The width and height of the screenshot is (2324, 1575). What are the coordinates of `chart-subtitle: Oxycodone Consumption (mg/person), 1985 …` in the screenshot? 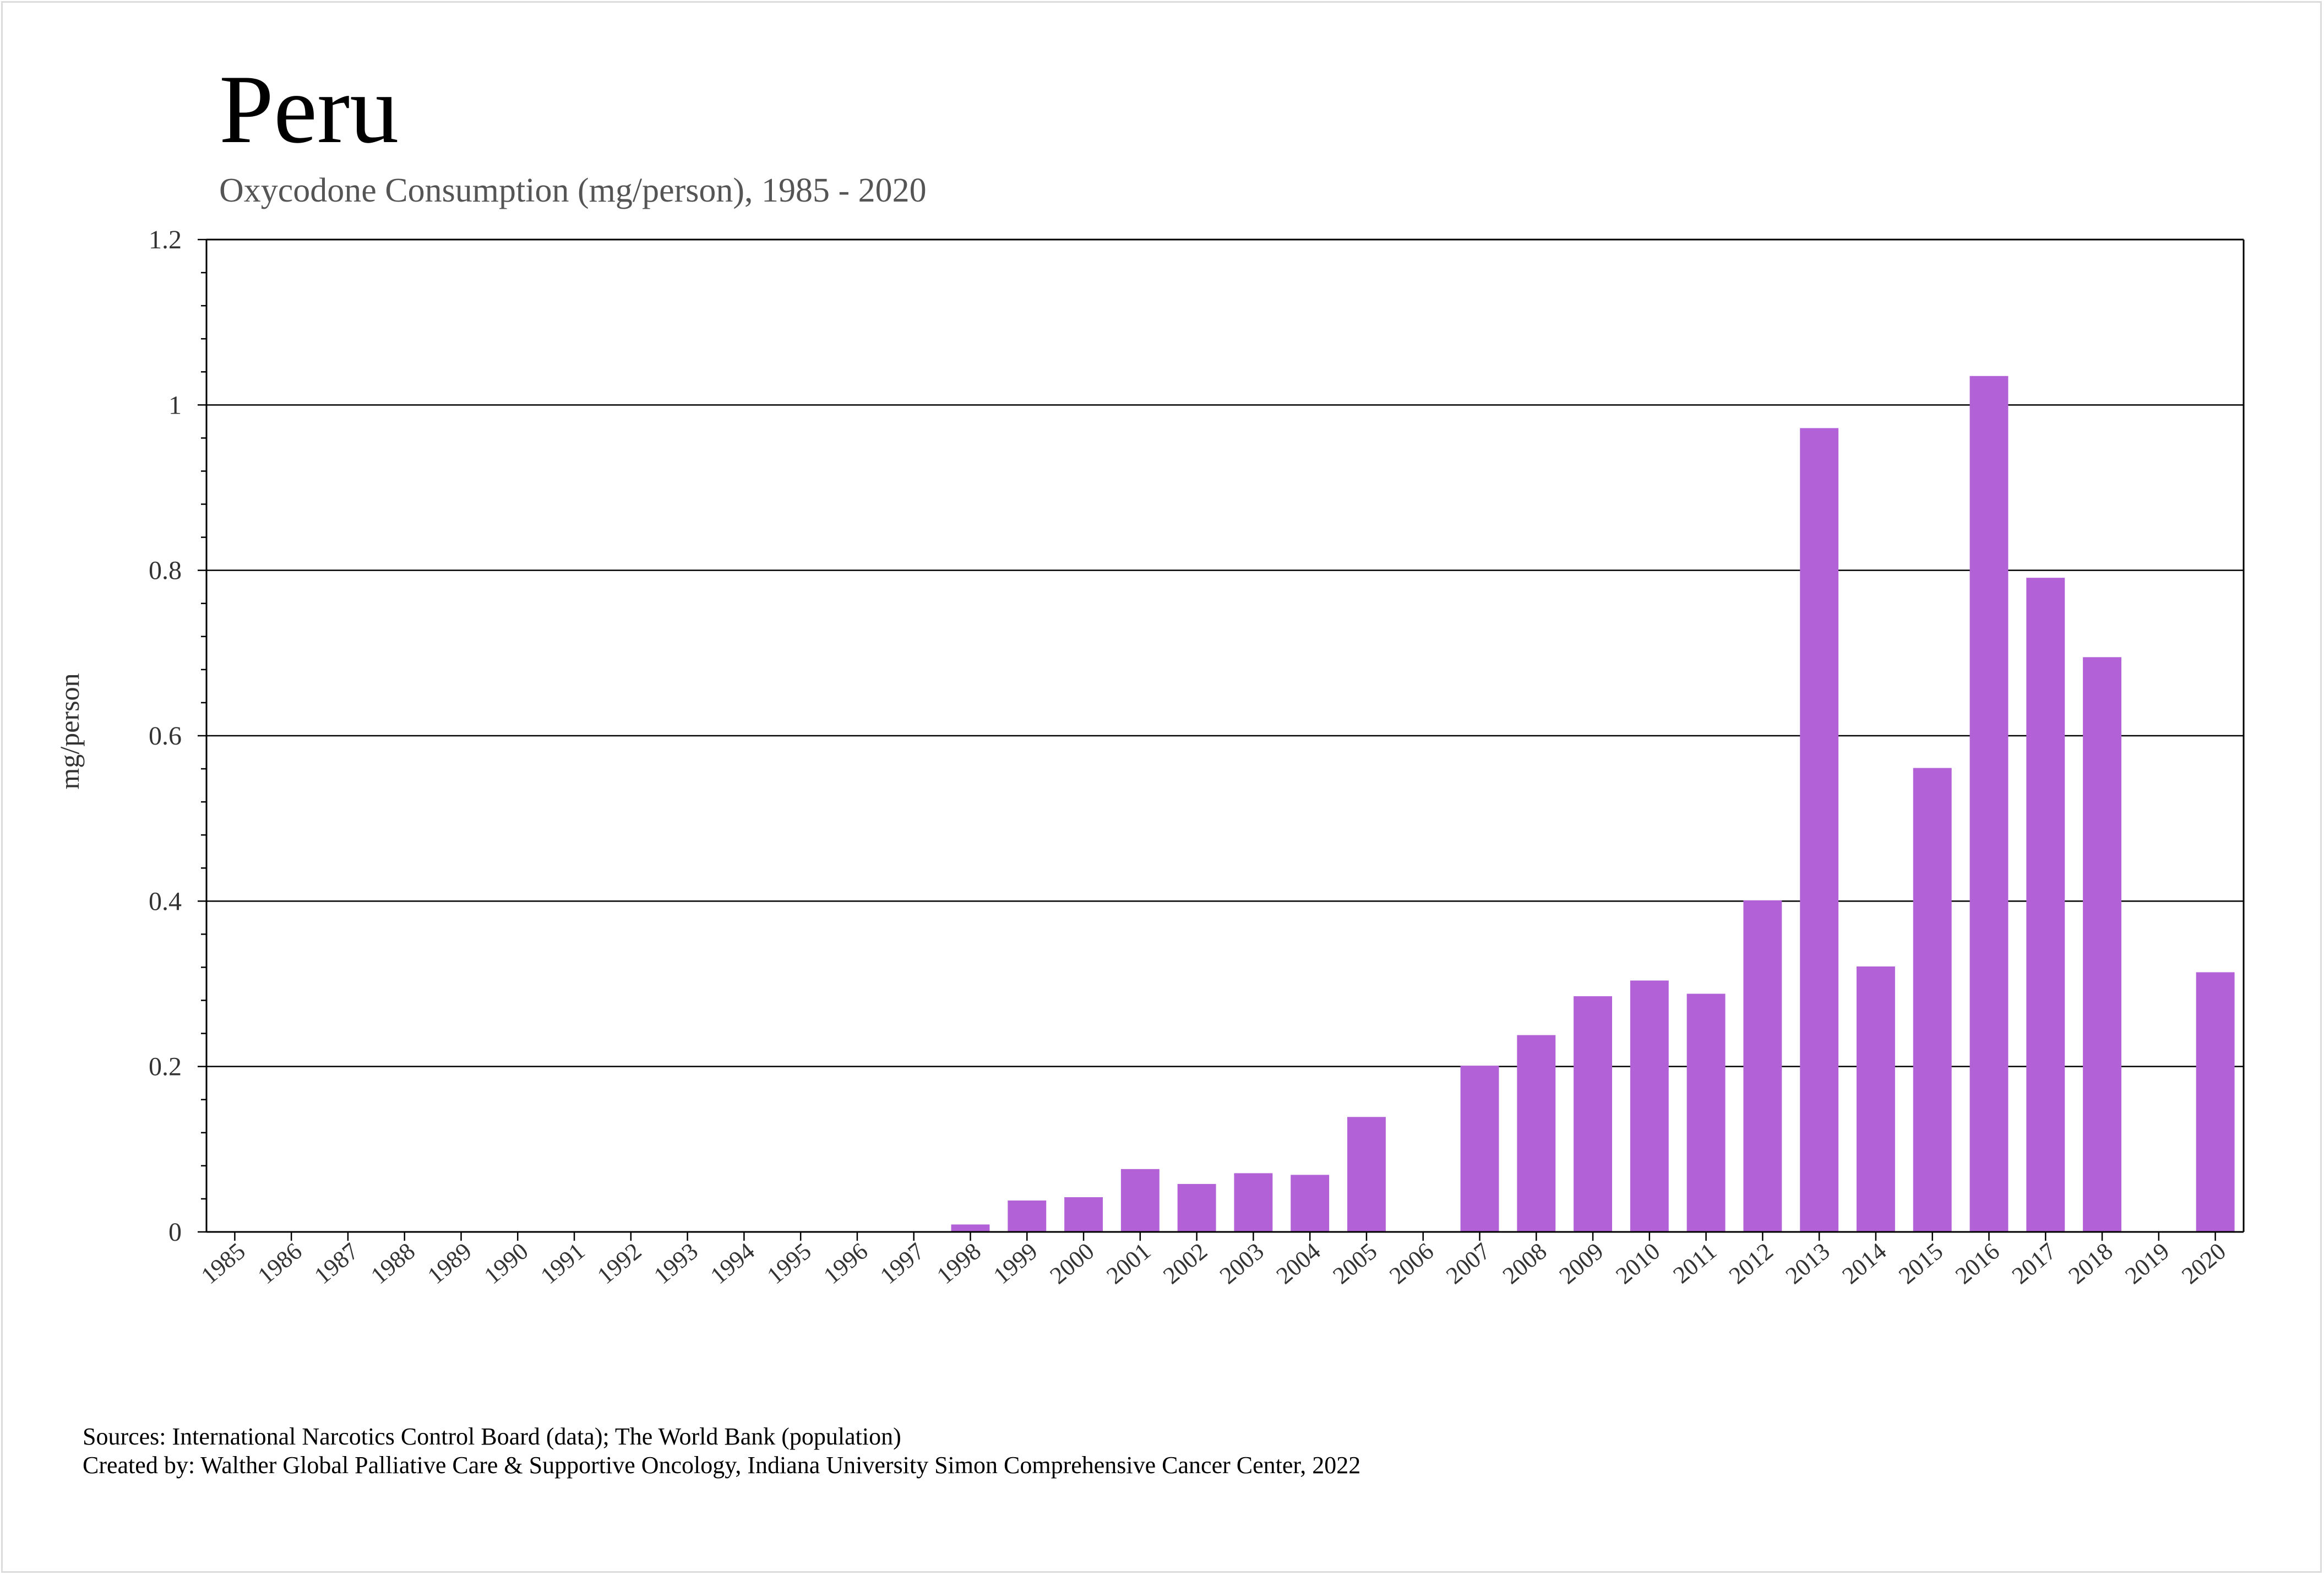 It's located at (573, 190).